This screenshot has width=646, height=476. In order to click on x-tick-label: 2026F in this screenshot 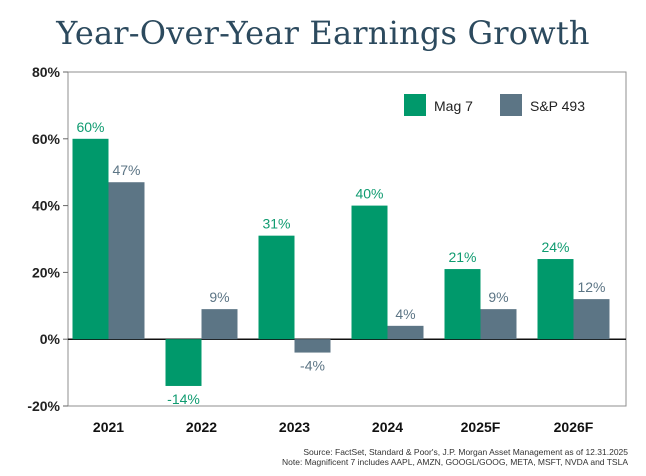, I will do `click(574, 427)`.